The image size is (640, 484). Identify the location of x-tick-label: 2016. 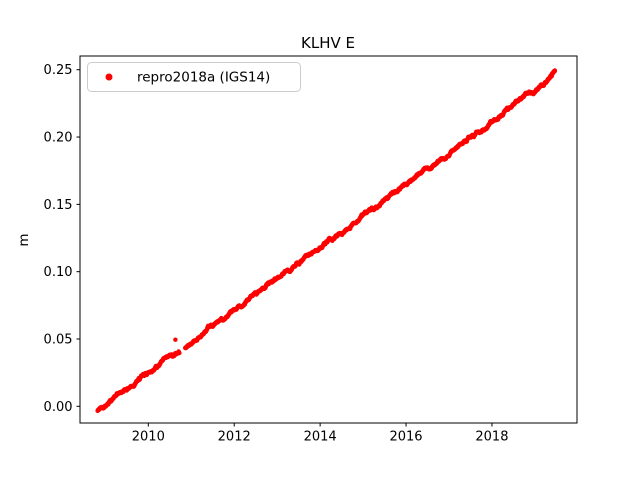
(405, 437).